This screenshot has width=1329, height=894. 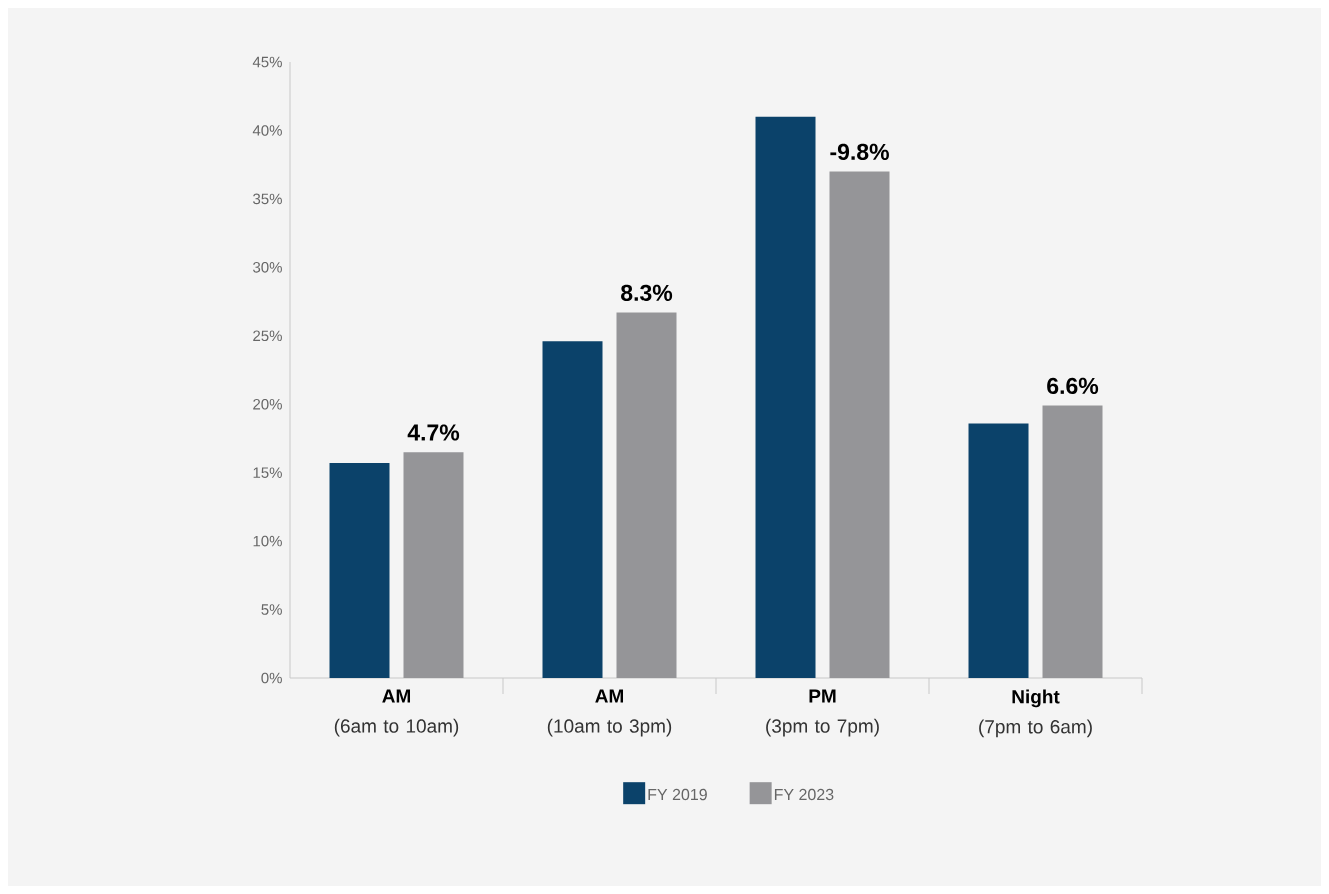 What do you see at coordinates (609, 713) in the screenshot?
I see `x-tick-label: AM (10am to 3pm)` at bounding box center [609, 713].